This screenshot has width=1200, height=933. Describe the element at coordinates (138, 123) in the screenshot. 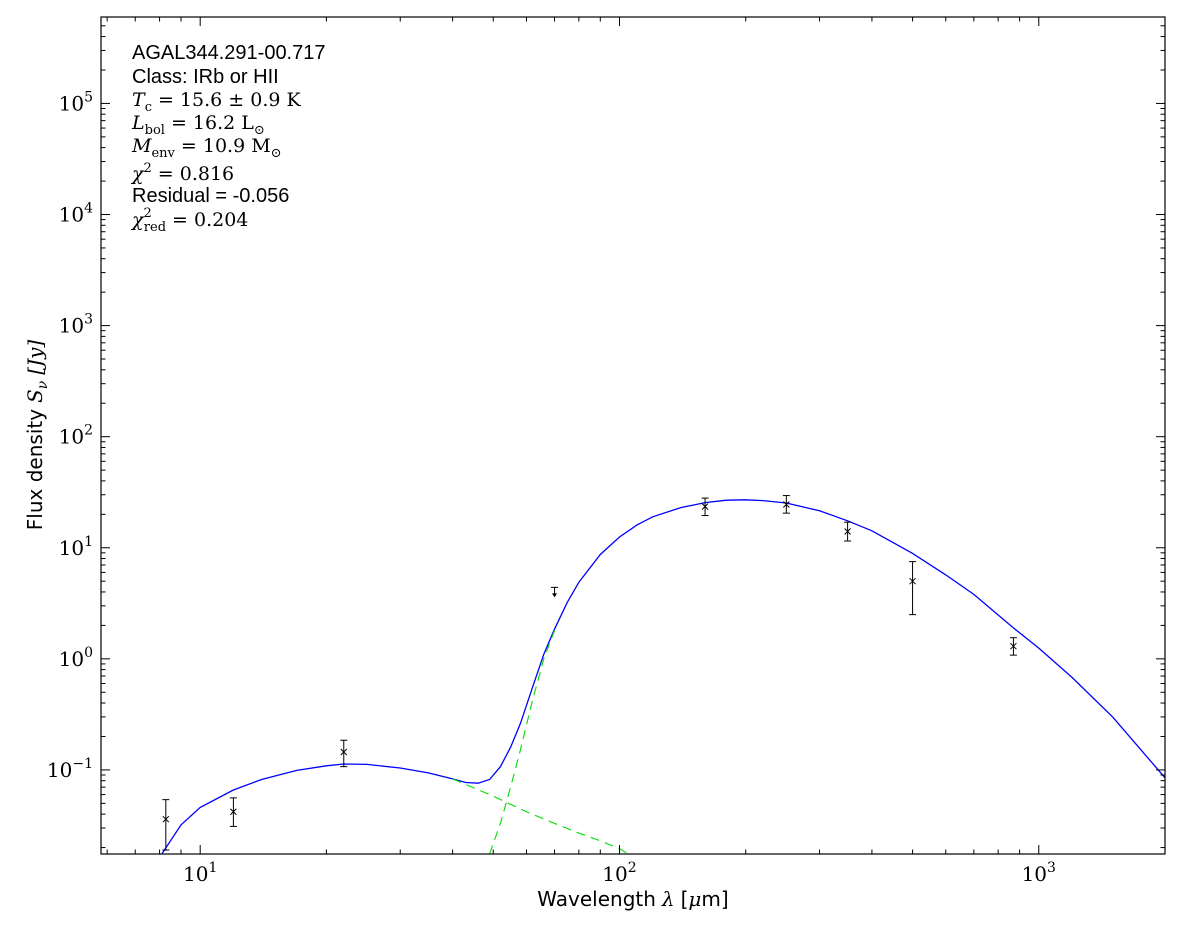

I see `lbol-symbol: L` at that location.